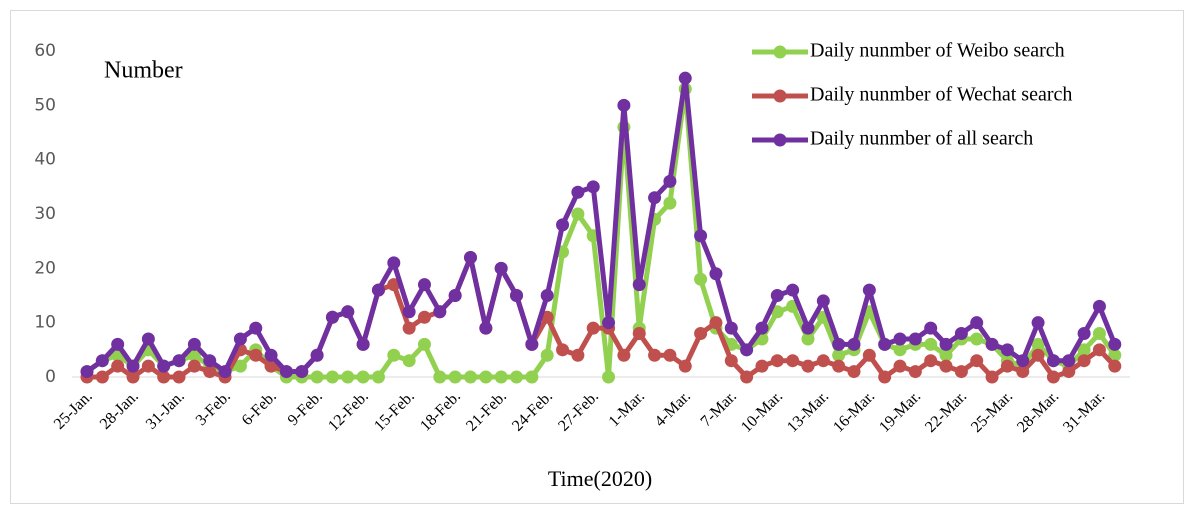  I want to click on x-tick-label: 7-Mar., so click(719, 409).